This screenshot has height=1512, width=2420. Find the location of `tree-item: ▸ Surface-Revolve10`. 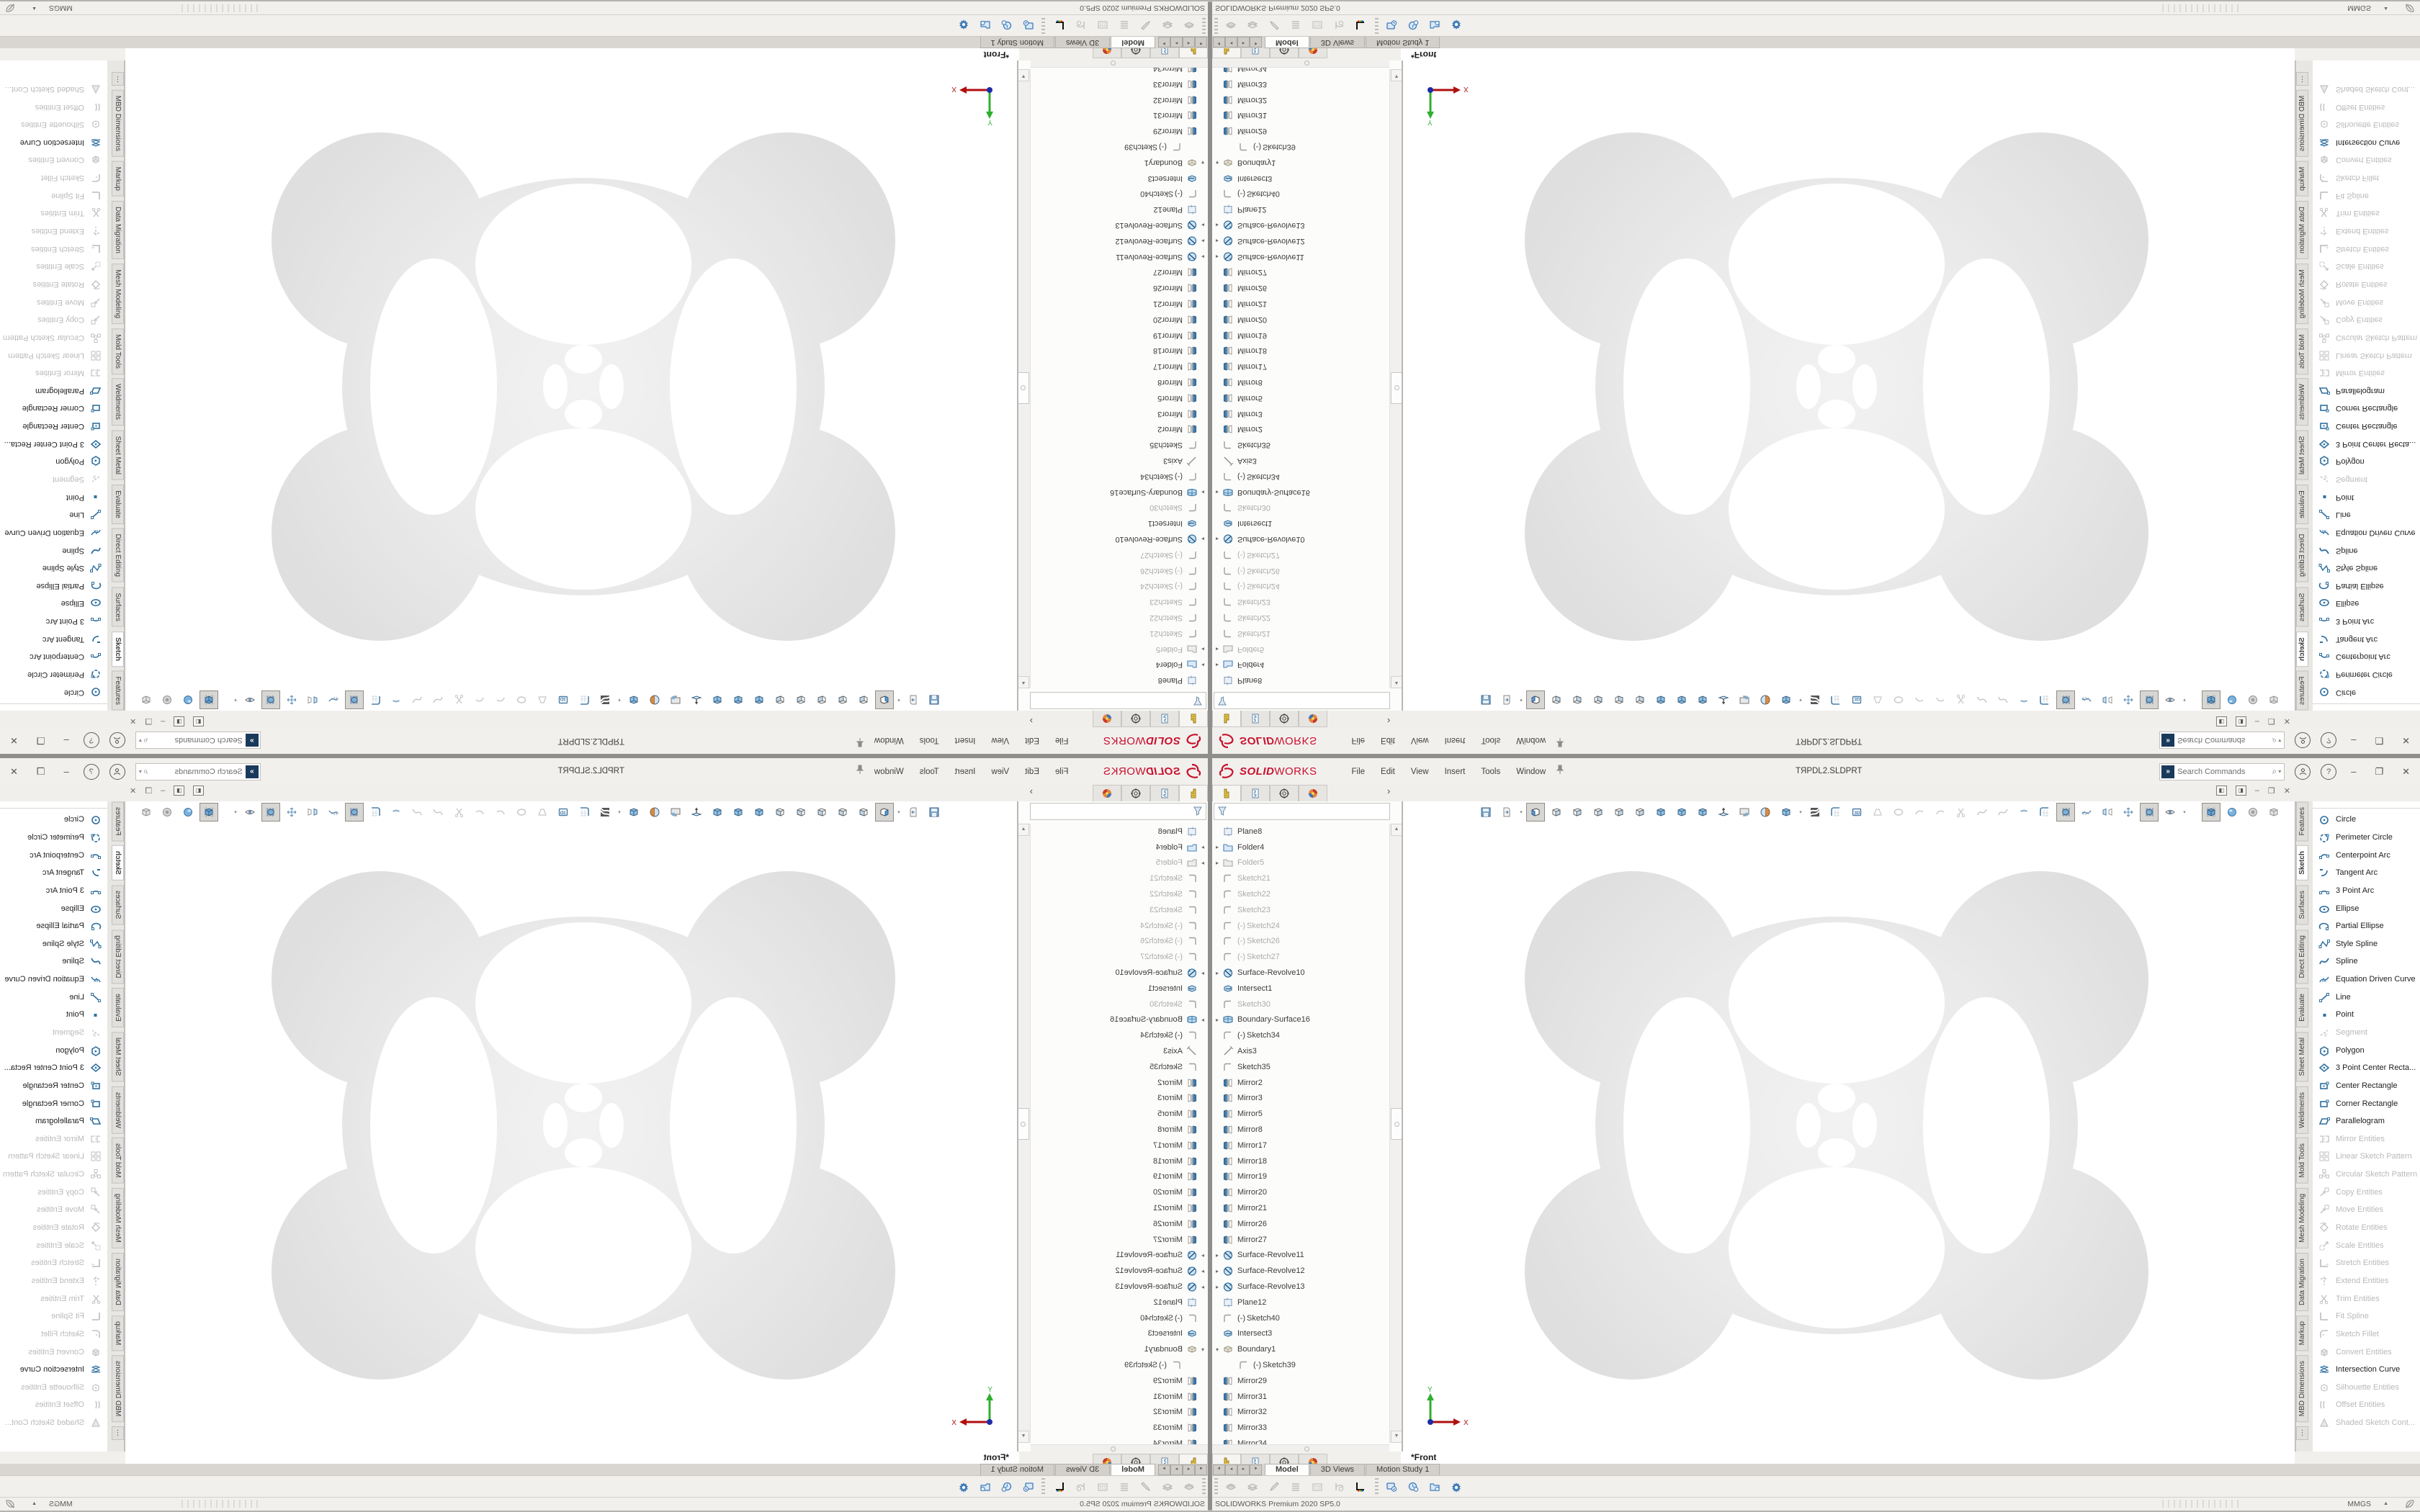

tree-item: ▸ Surface-Revolve10 is located at coordinates (1119, 539).